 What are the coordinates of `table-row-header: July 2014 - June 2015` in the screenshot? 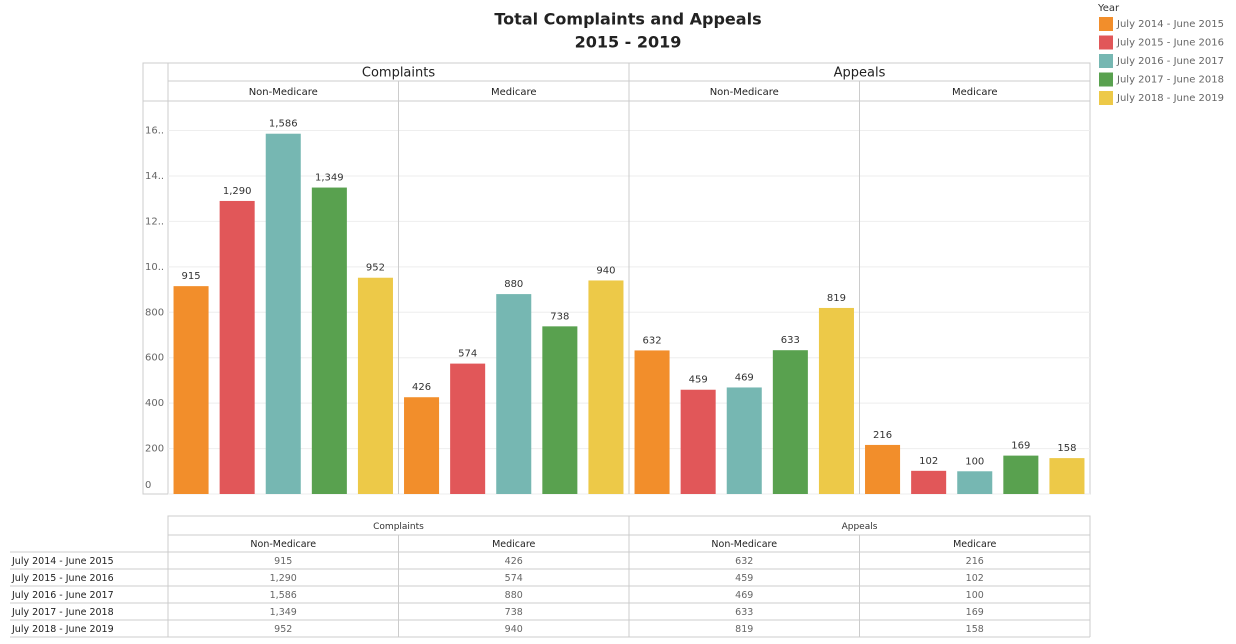 It's located at (62, 561).